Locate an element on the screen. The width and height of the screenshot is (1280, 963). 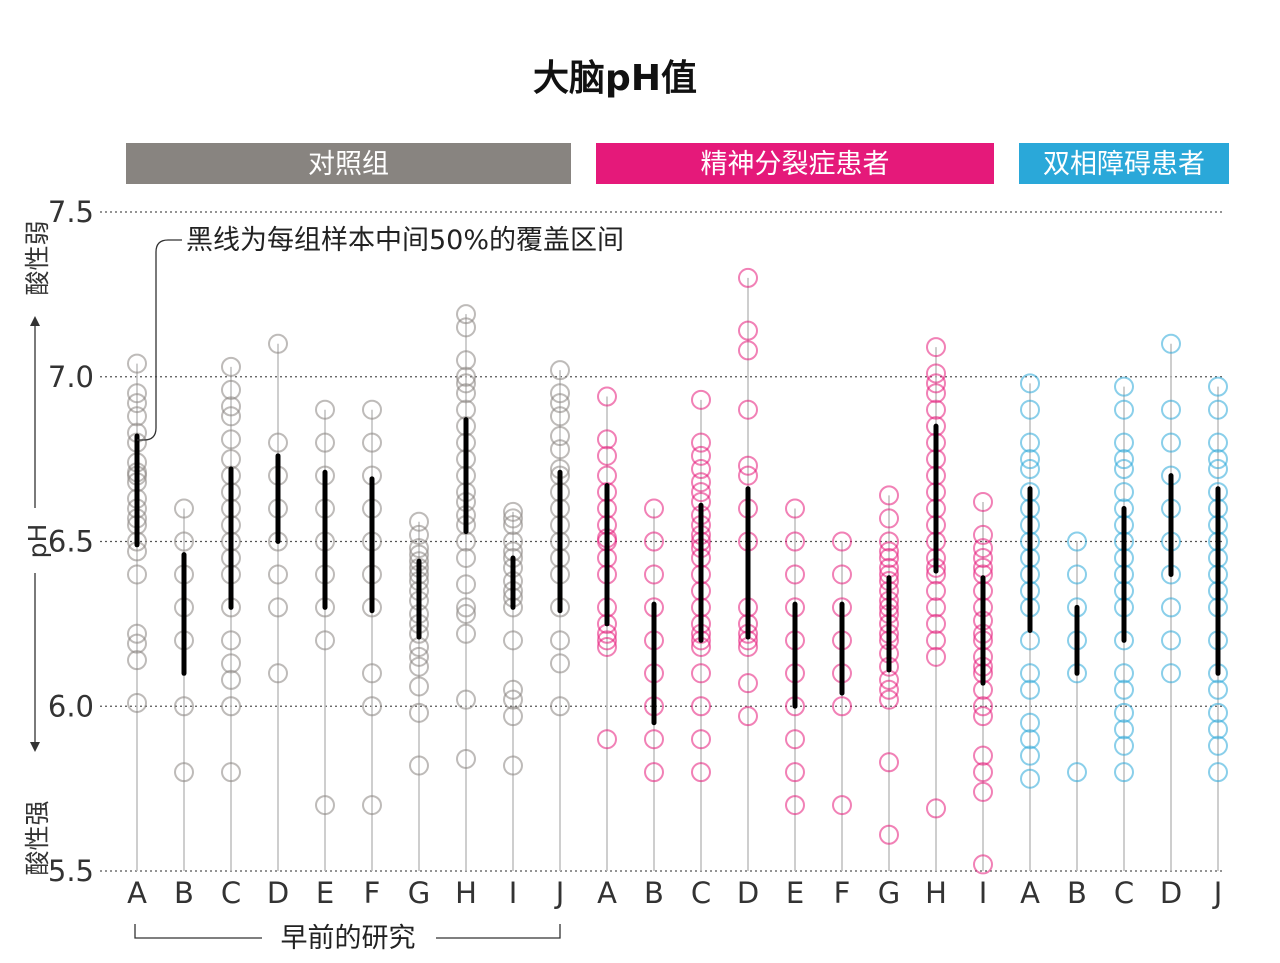
x-category-label: I is located at coordinates (513, 893).